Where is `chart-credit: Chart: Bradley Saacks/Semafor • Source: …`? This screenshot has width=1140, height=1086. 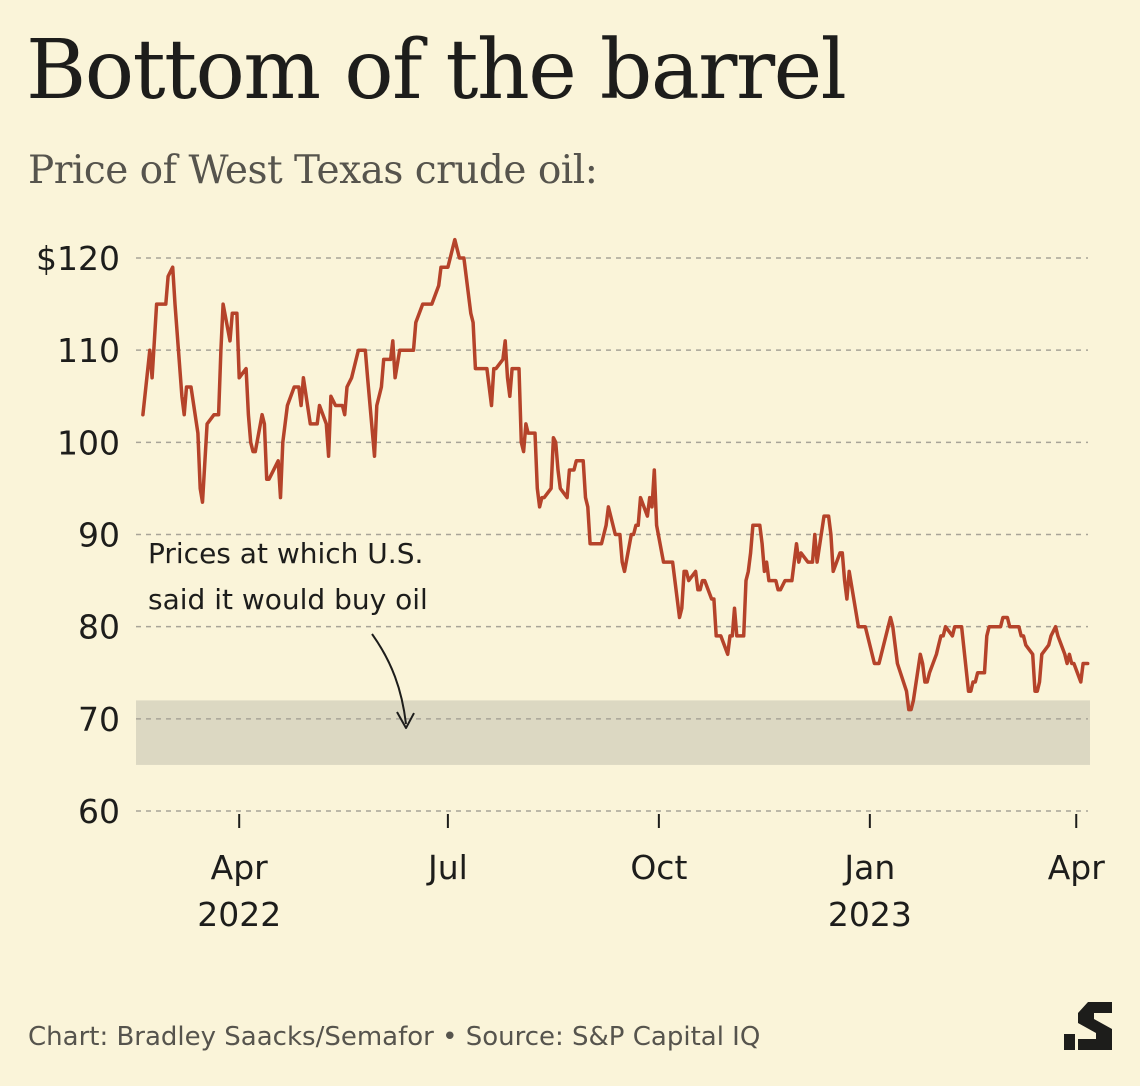
chart-credit: Chart: Bradley Saacks/Semafor • Source: … is located at coordinates (394, 1037).